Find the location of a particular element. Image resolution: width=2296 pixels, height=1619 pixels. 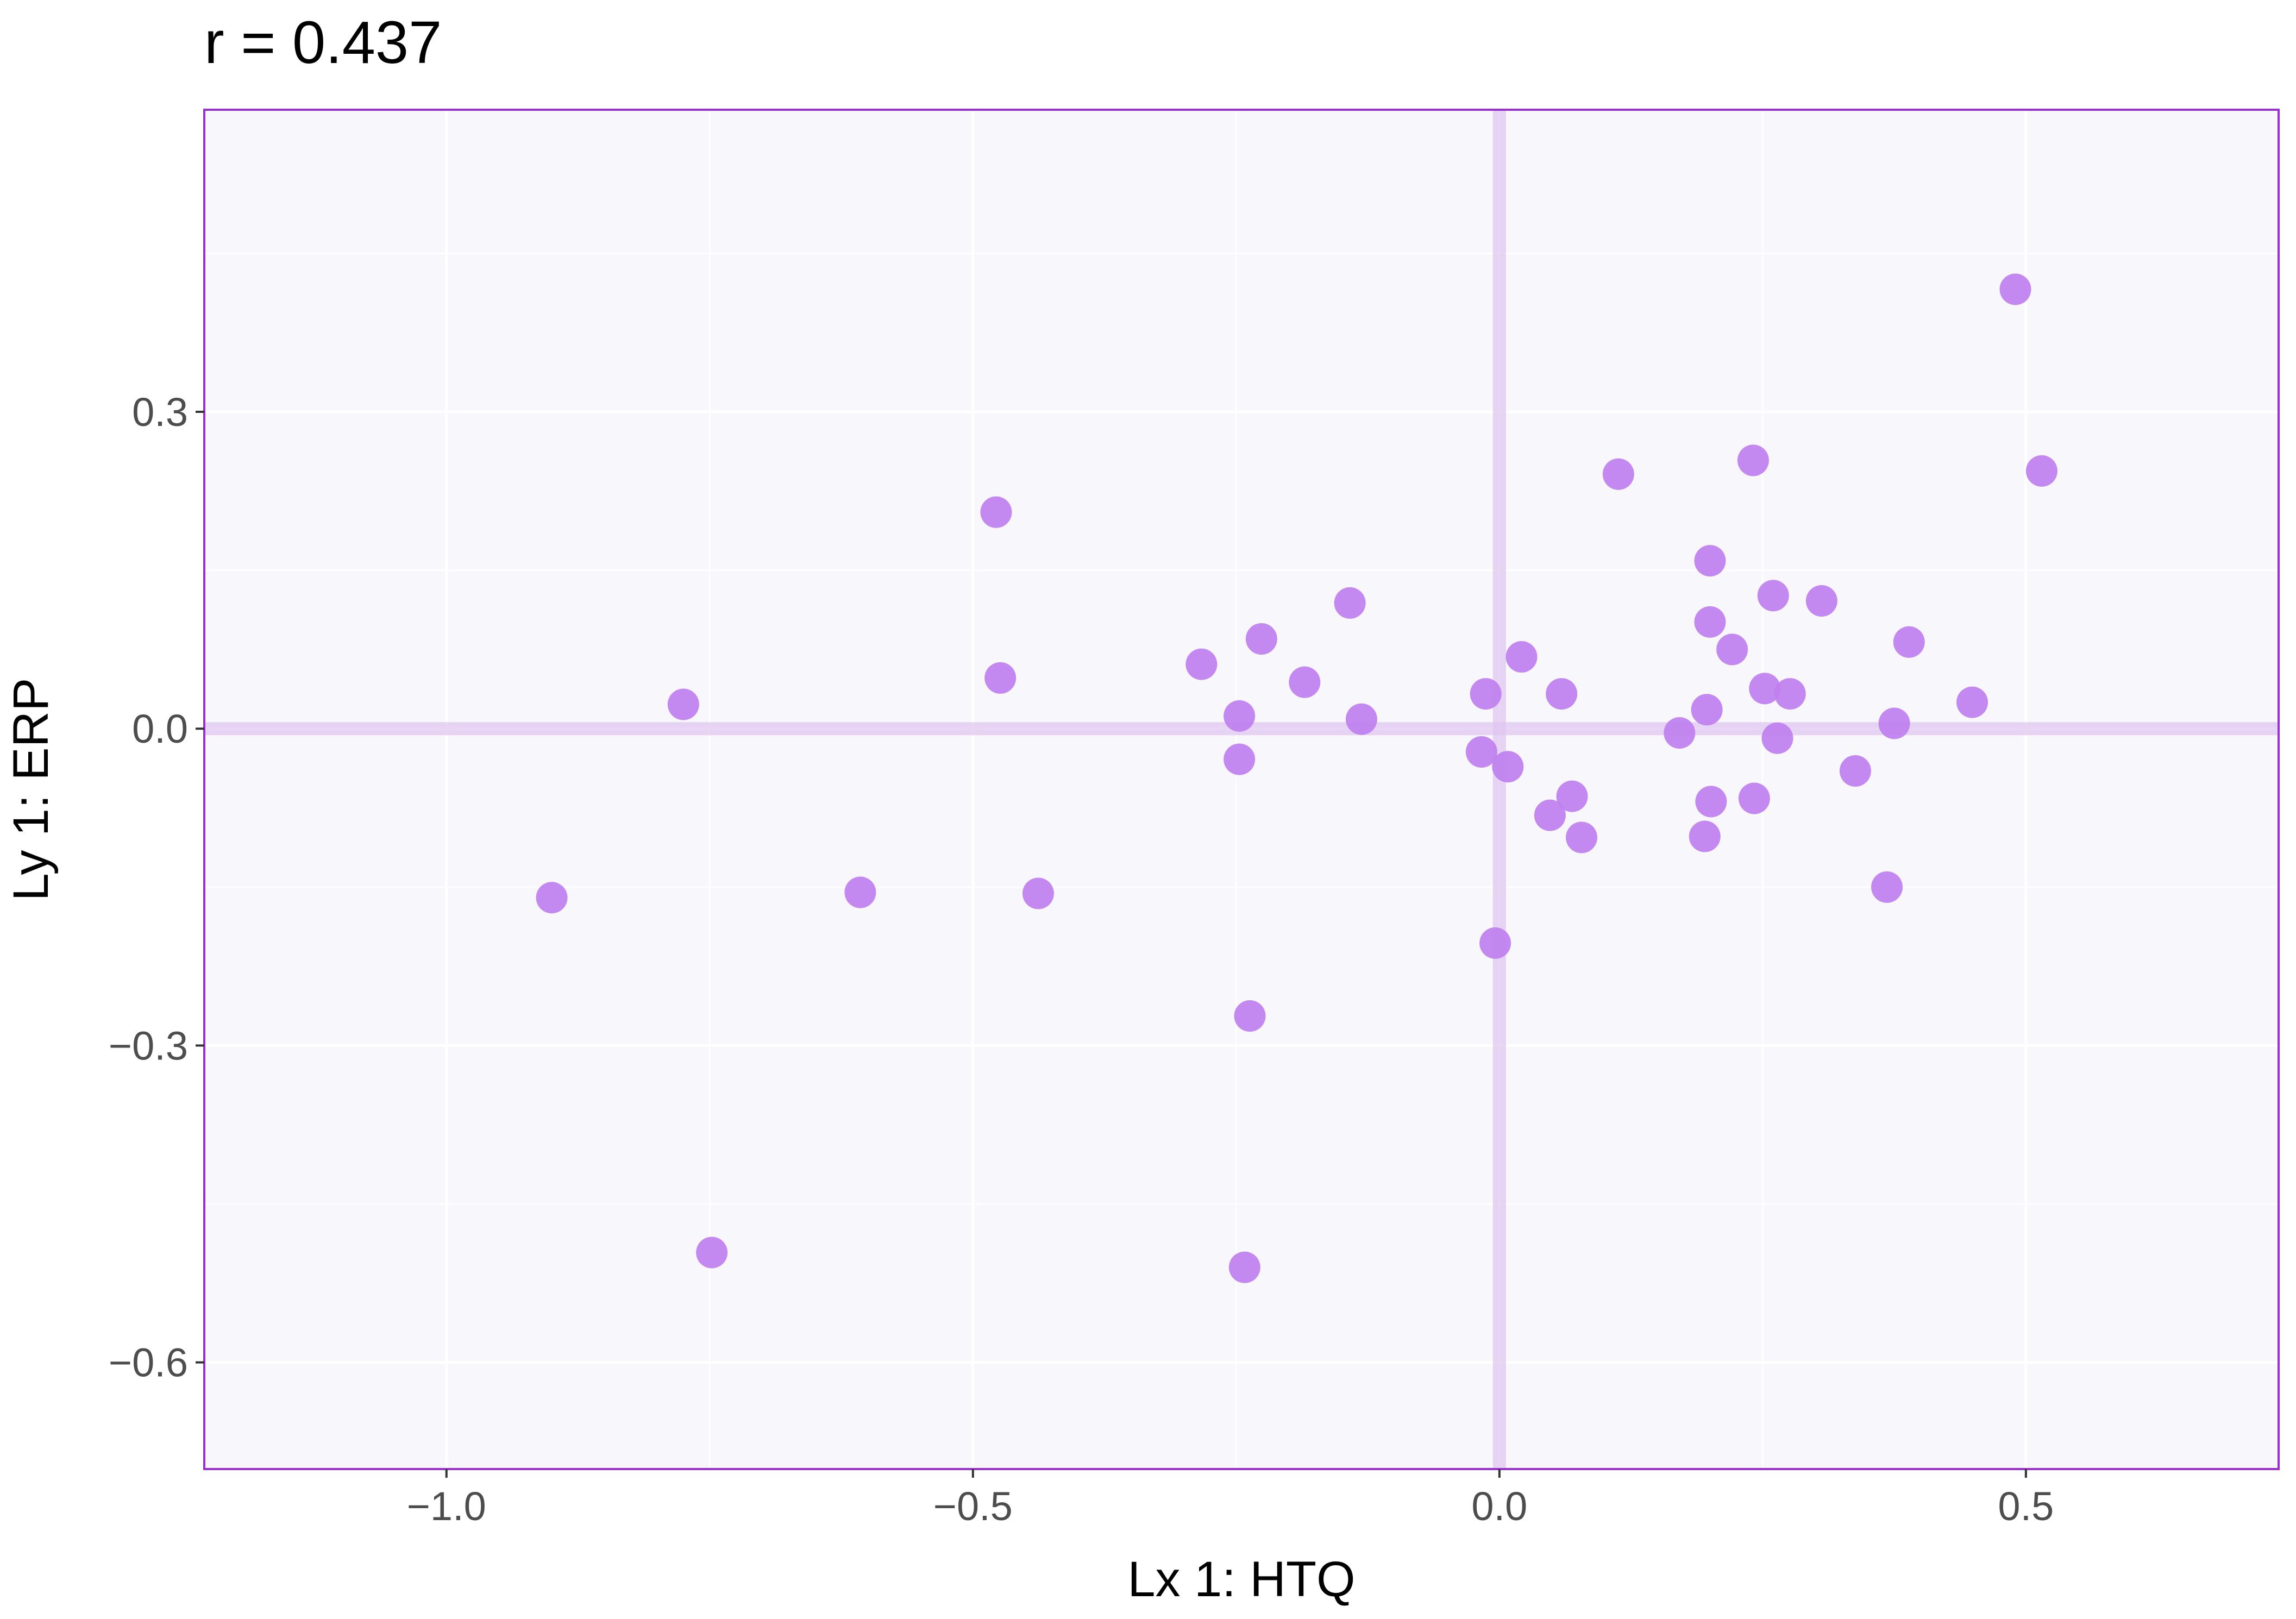

x-tick-label: 0.5 is located at coordinates (2026, 1507).